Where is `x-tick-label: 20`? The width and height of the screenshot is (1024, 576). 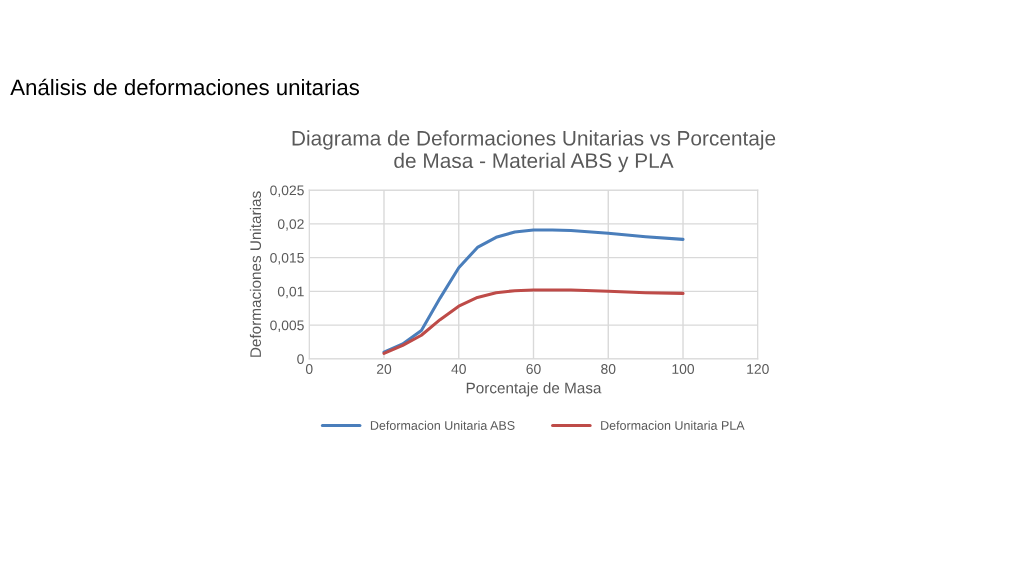
x-tick-label: 20 is located at coordinates (384, 369).